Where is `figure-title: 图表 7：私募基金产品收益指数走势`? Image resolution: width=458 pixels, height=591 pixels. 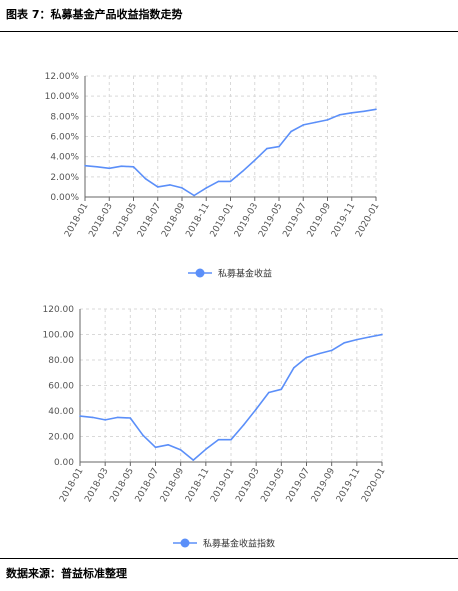
figure-title: 图表 7：私募基金产品收益指数走势 is located at coordinates (94, 14).